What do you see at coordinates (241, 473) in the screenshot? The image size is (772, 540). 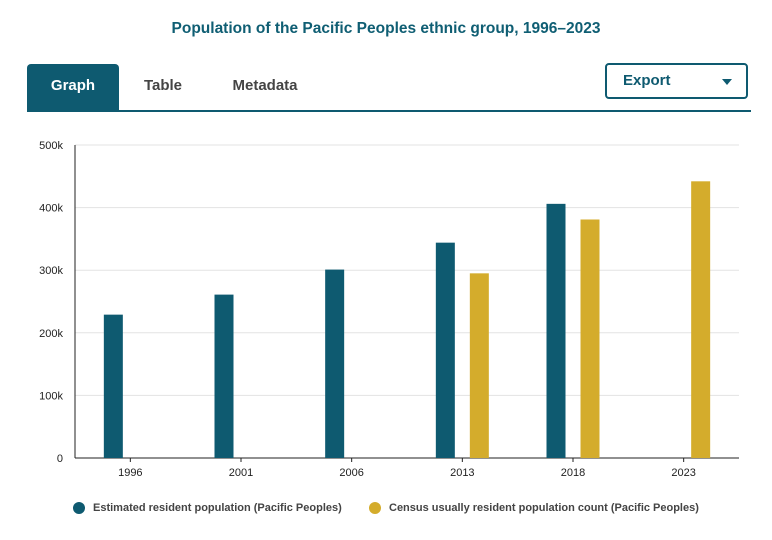 I see `x-tick-label: 2001` at bounding box center [241, 473].